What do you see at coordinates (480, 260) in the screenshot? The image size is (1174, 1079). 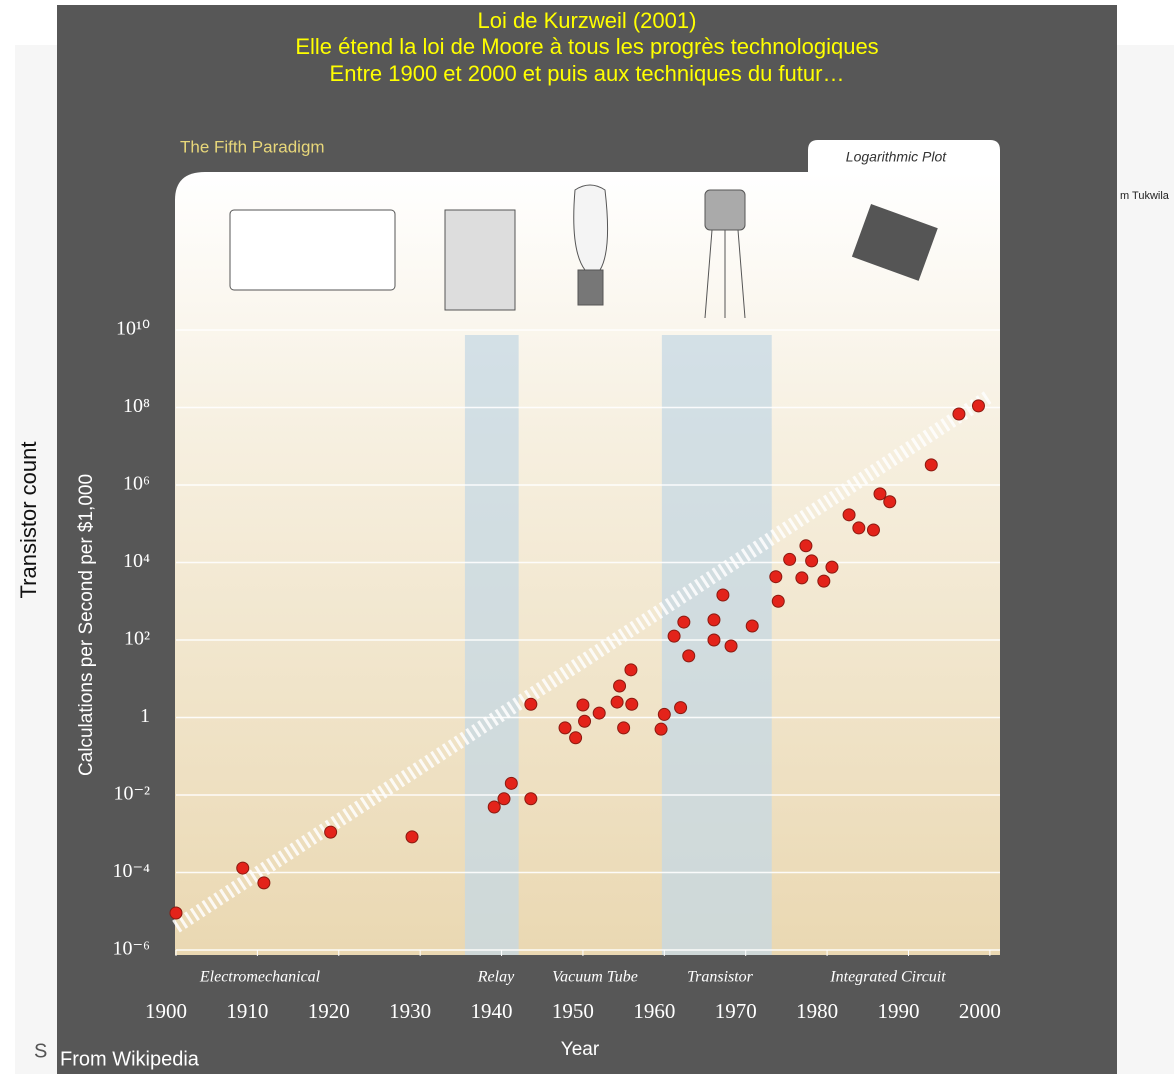 I see `relay-icon` at bounding box center [480, 260].